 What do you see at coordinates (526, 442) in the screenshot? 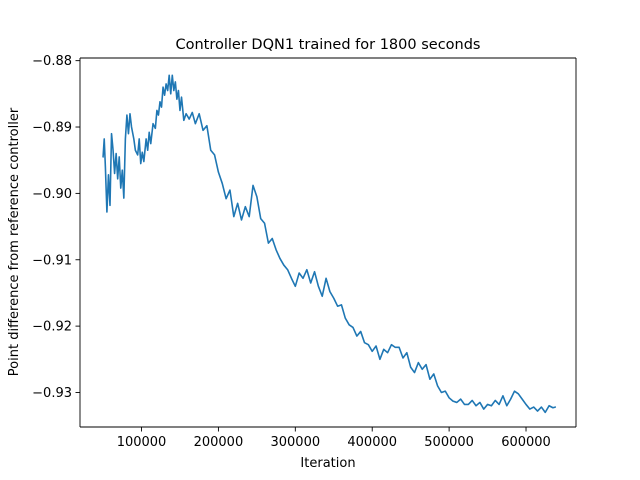
I see `x-tick-label: 600000` at bounding box center [526, 442].